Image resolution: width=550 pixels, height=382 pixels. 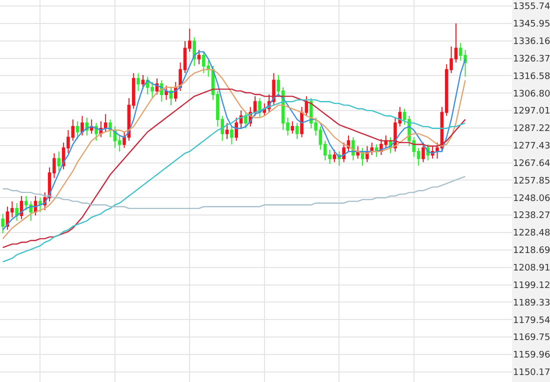 What do you see at coordinates (531, 355) in the screenshot?
I see `y-tick-label: 1159.96` at bounding box center [531, 355].